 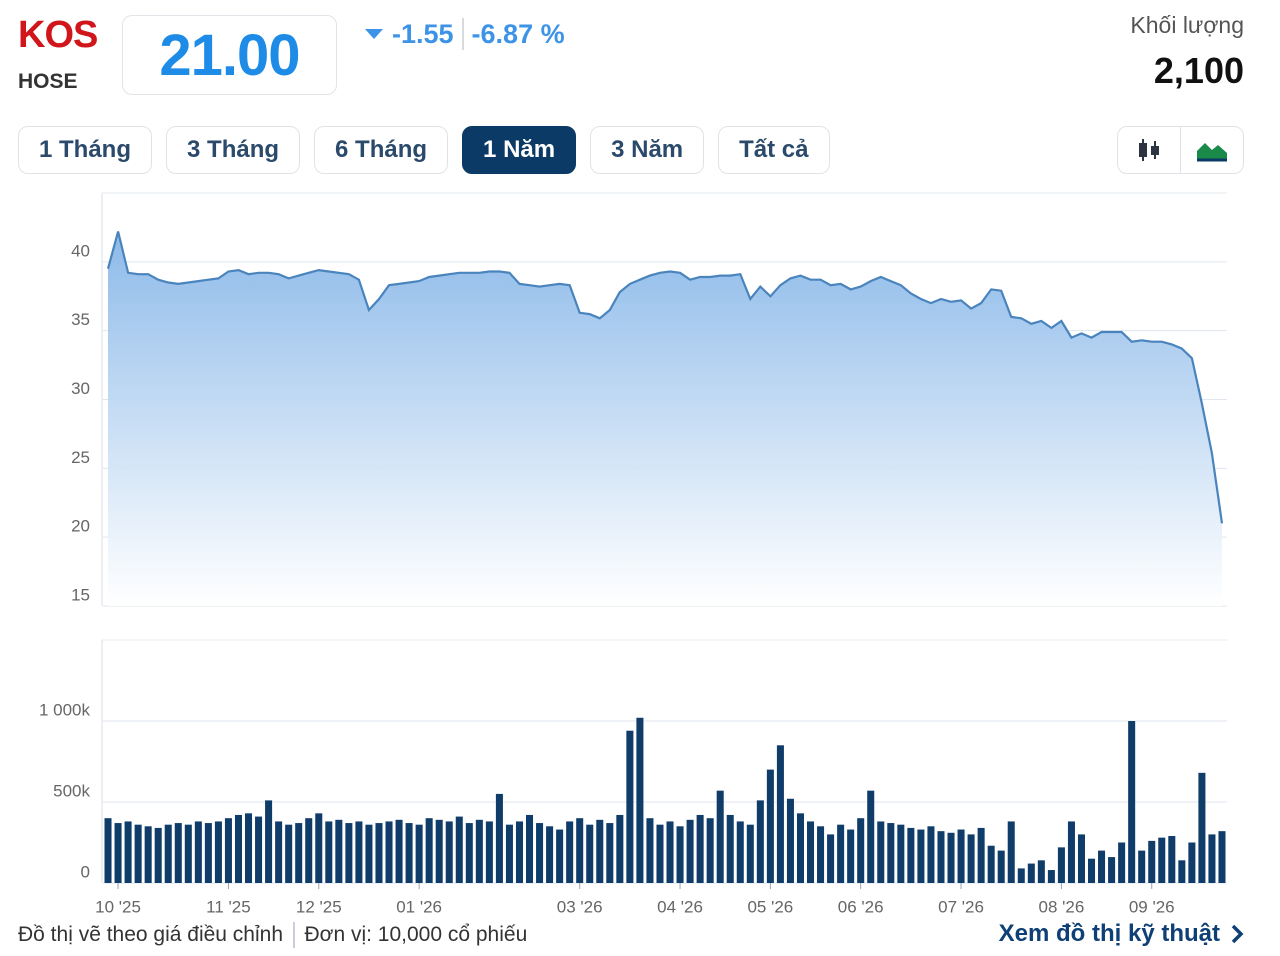 What do you see at coordinates (85, 150) in the screenshot?
I see `range-button: 1 Tháng` at bounding box center [85, 150].